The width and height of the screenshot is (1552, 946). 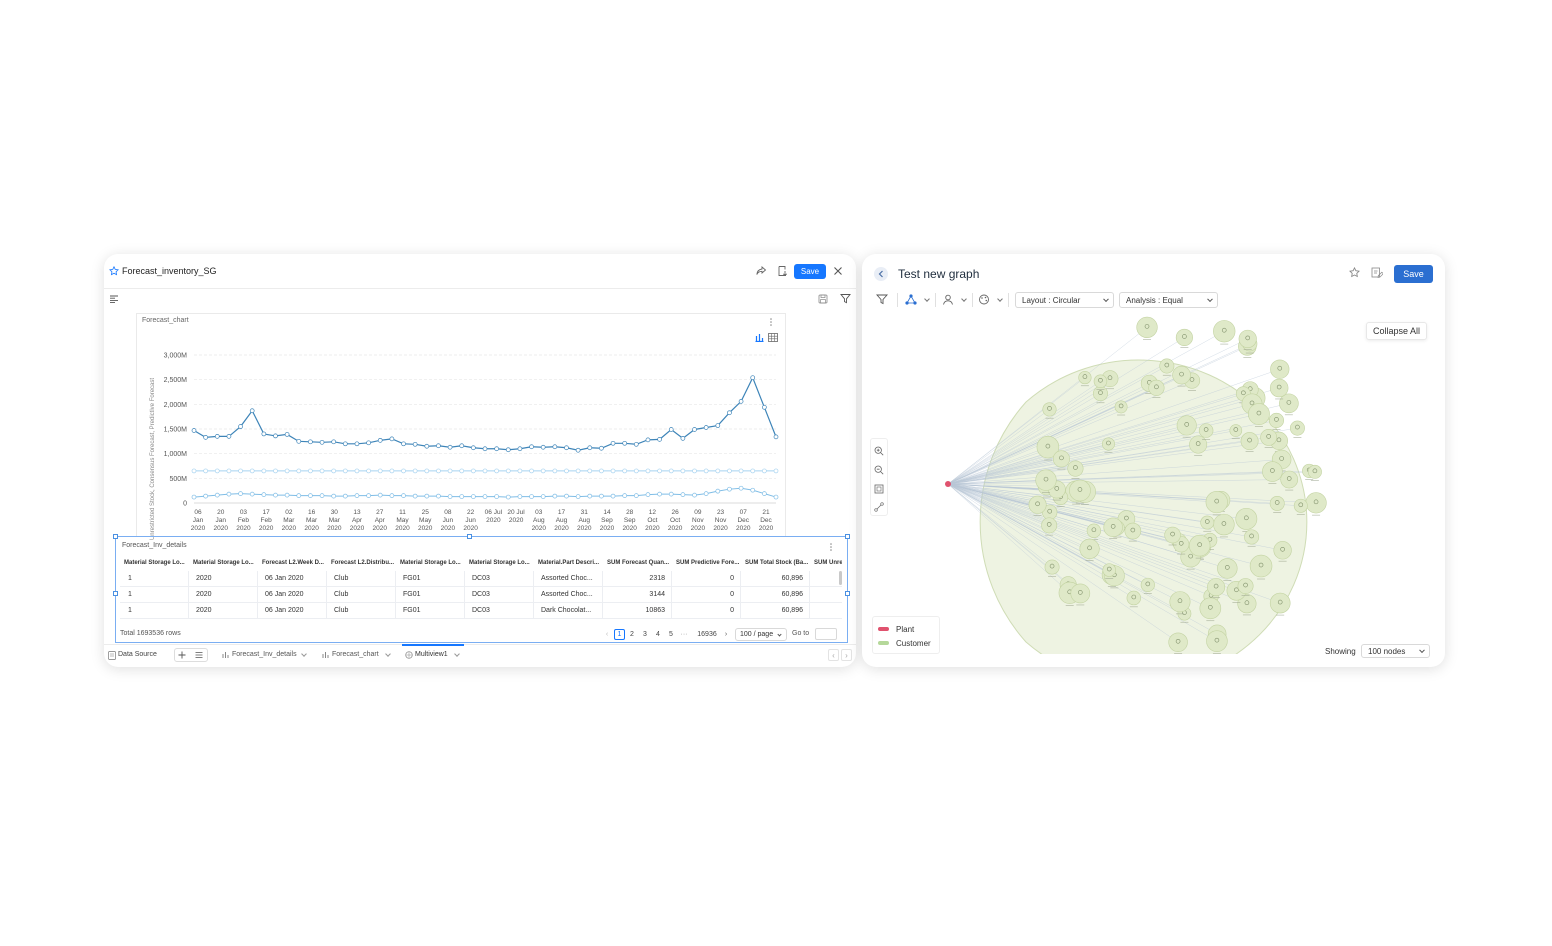 I want to click on page-button-5: 5, so click(x=671, y=634).